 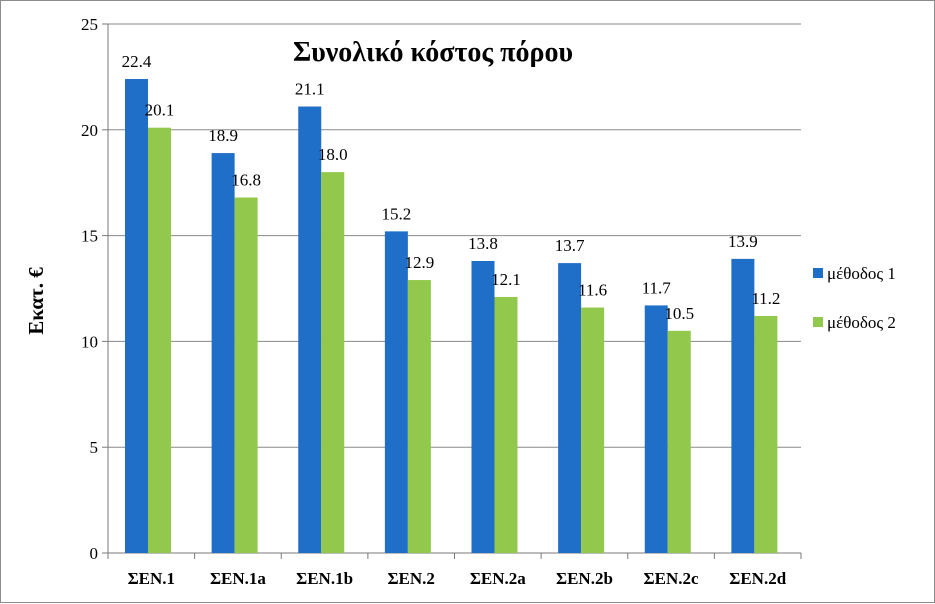 I want to click on y-tick-label: 25, so click(x=89, y=24).